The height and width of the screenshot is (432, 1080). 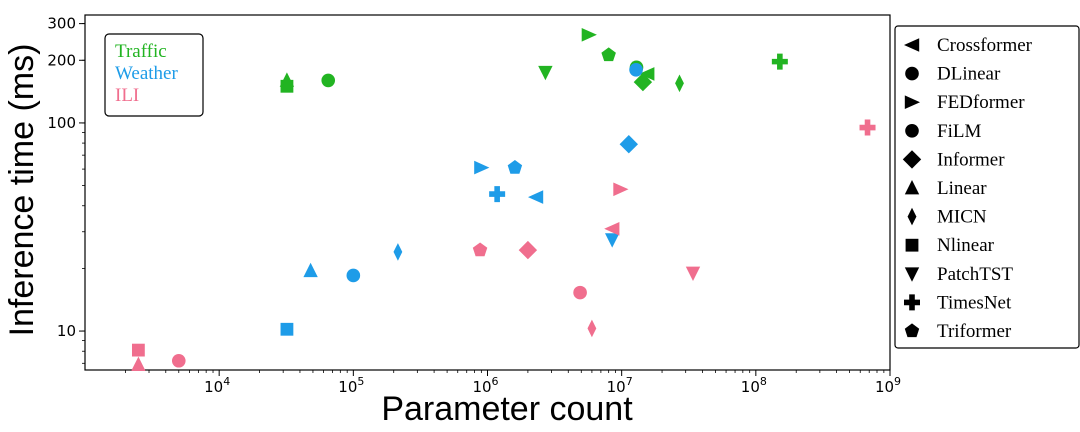 What do you see at coordinates (138, 363) in the screenshot?
I see `point-ili-linear` at bounding box center [138, 363].